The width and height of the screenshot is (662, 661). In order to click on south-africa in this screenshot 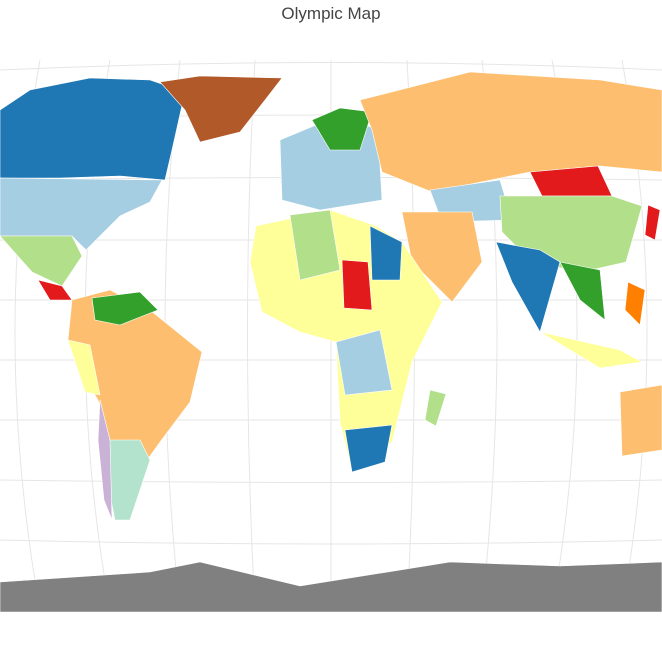, I will do `click(368, 448)`.